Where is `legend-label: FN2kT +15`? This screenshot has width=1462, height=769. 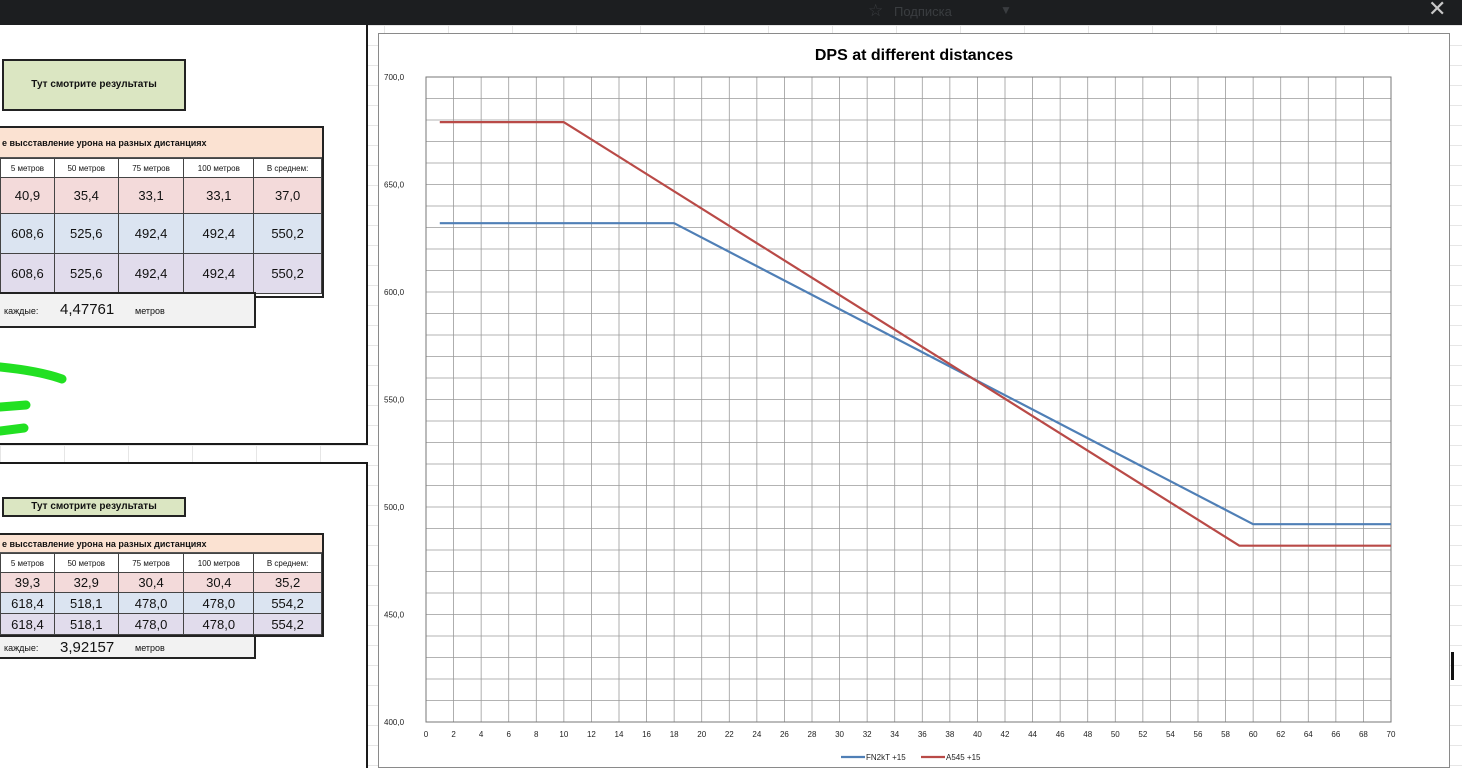
legend-label: FN2kT +15 is located at coordinates (886, 757).